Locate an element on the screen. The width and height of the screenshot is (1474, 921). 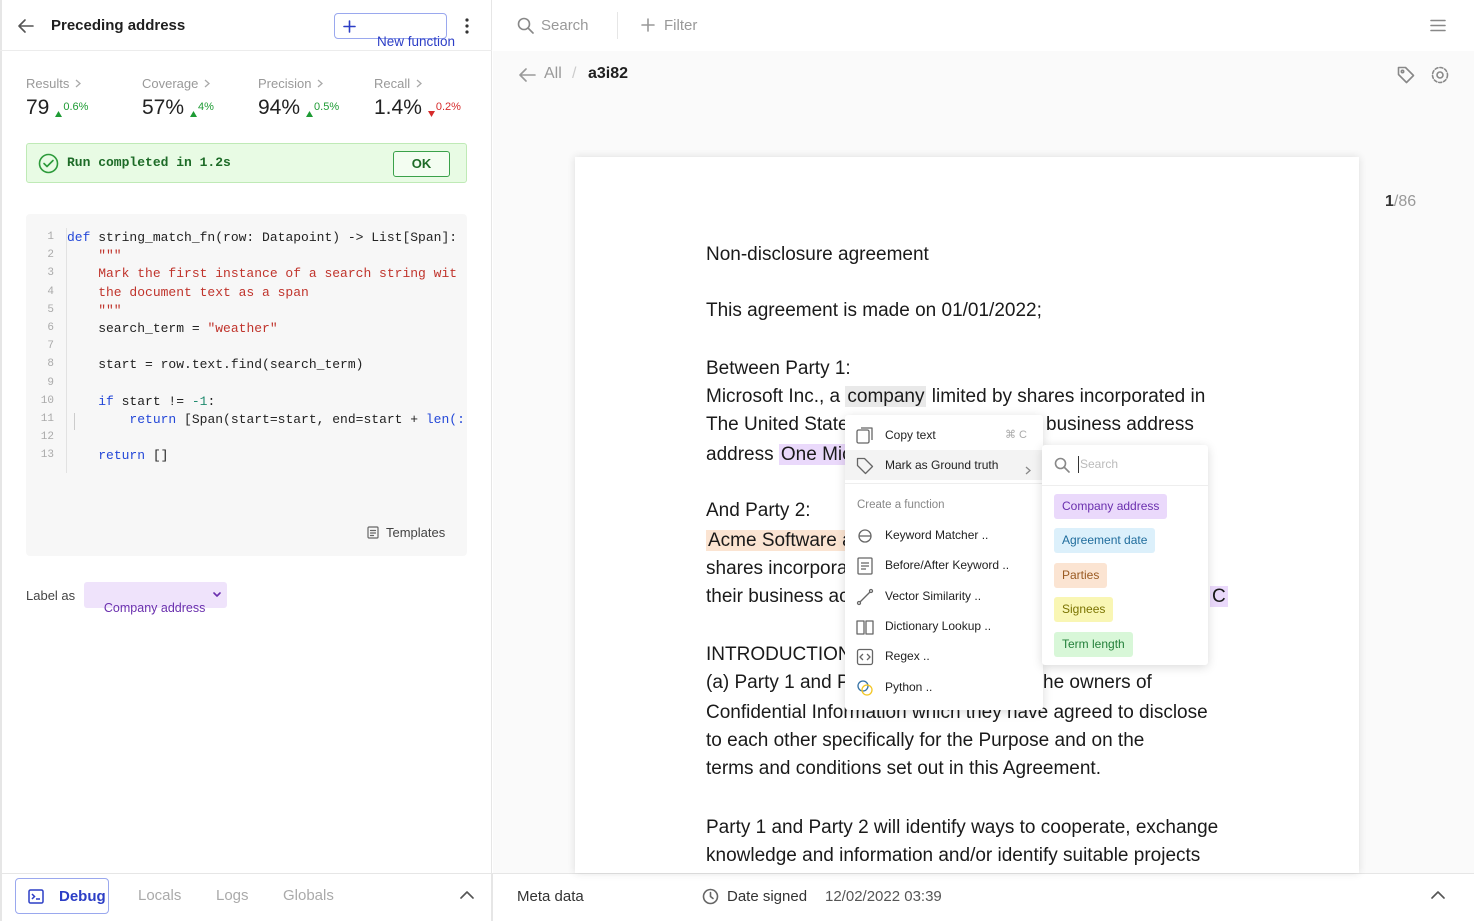
debug-tab: Logs is located at coordinates (232, 895).